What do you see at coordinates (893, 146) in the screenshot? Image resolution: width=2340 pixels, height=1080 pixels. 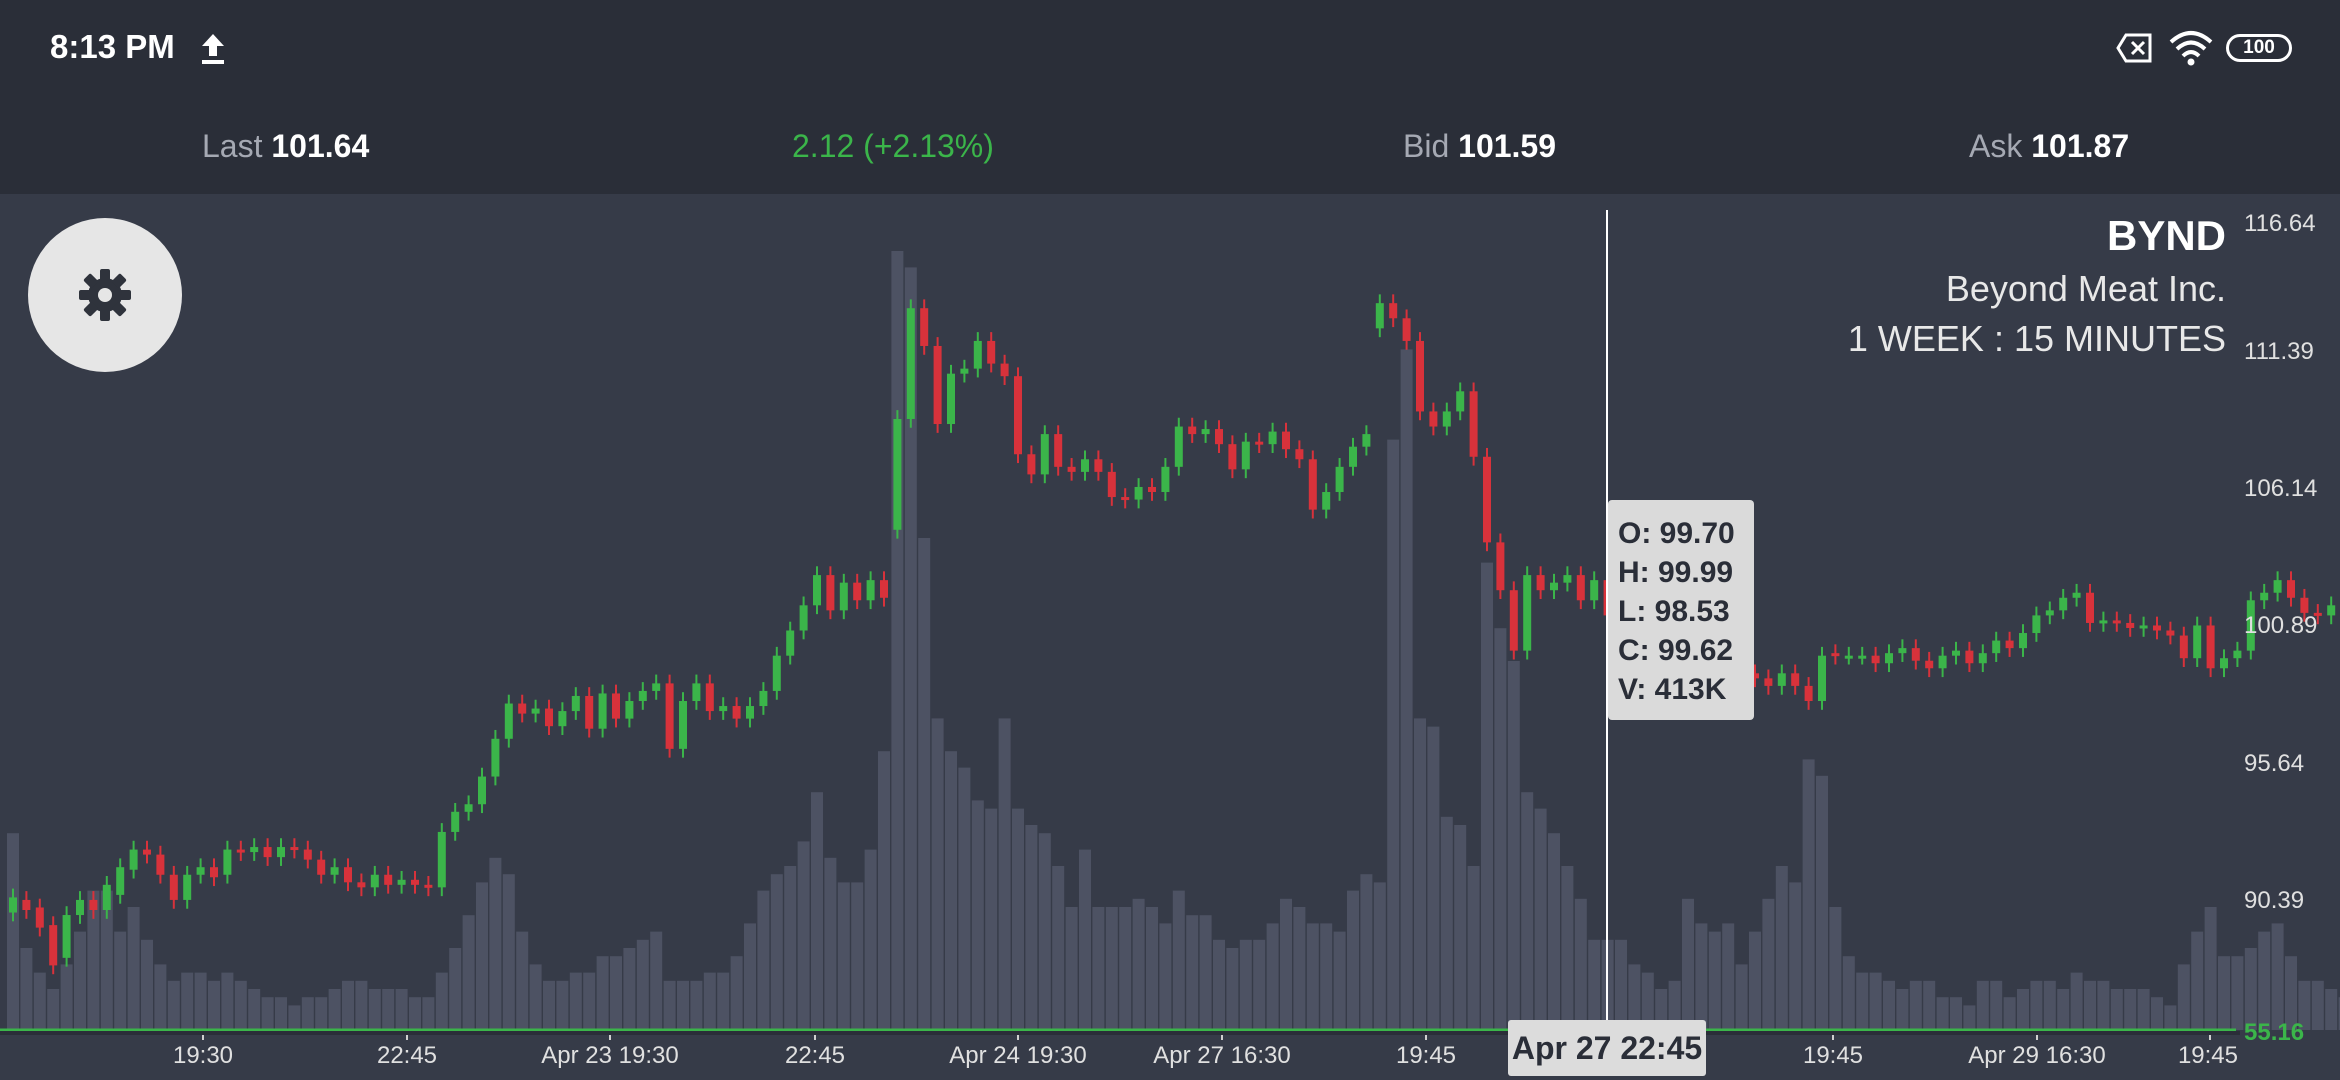 I see `price-change: 2.12 (+2.13%)` at bounding box center [893, 146].